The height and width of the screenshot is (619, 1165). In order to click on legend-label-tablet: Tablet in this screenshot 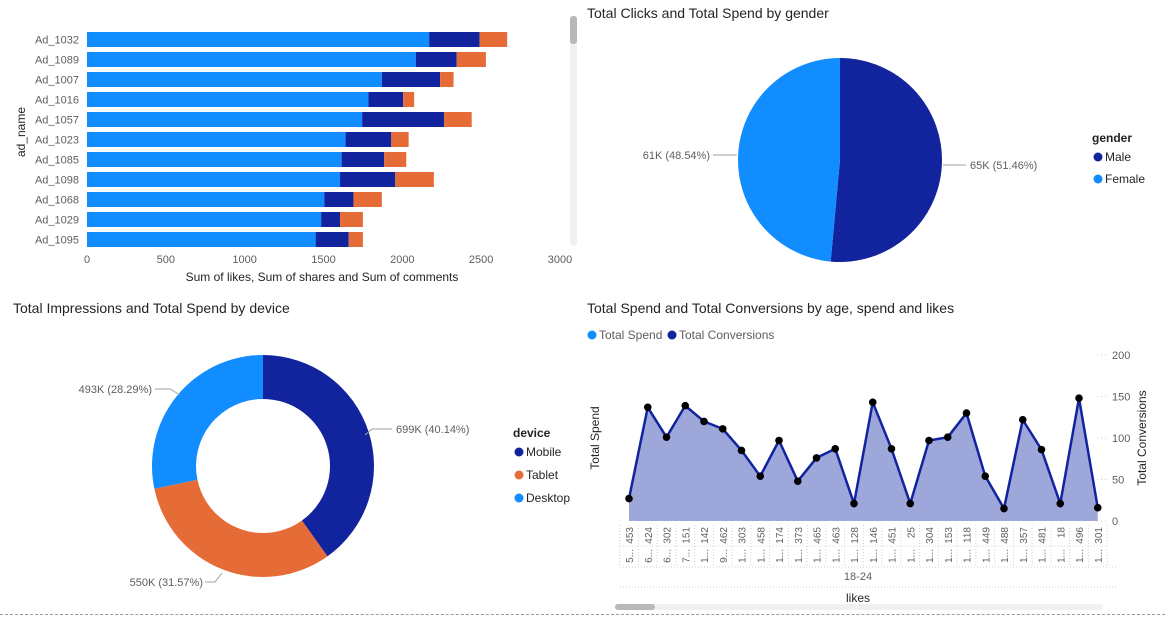, I will do `click(542, 475)`.